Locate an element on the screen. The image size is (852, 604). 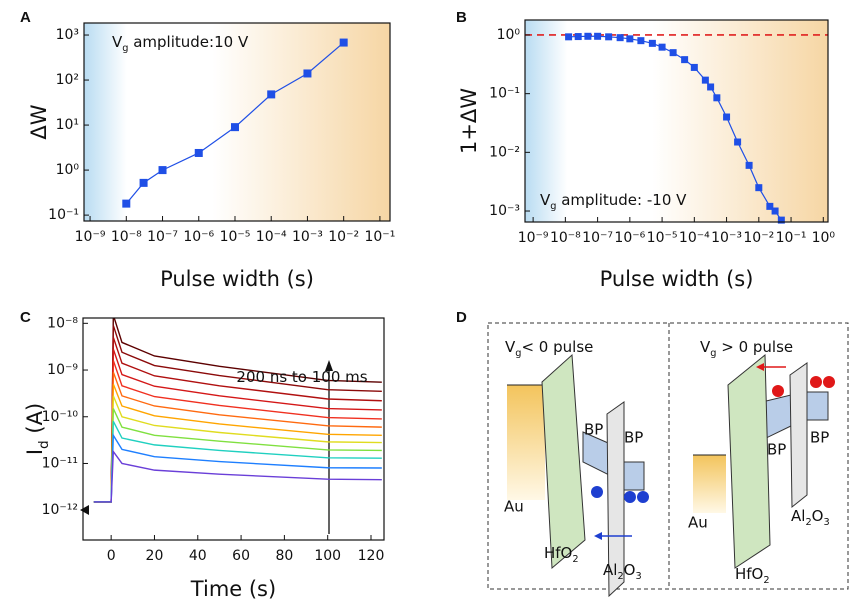
text-part: 2 is located at coordinates (575, 559).